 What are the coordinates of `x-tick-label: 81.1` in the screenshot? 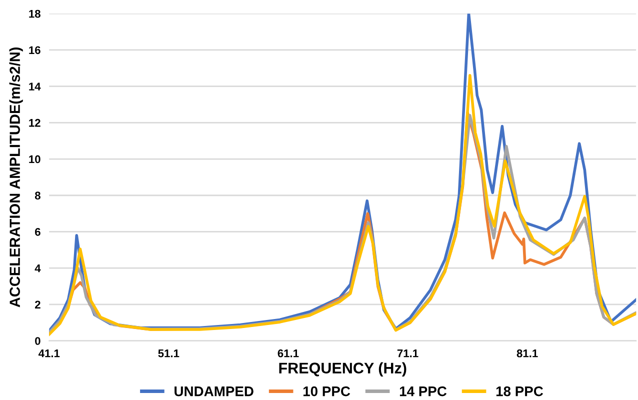 It's located at (527, 353).